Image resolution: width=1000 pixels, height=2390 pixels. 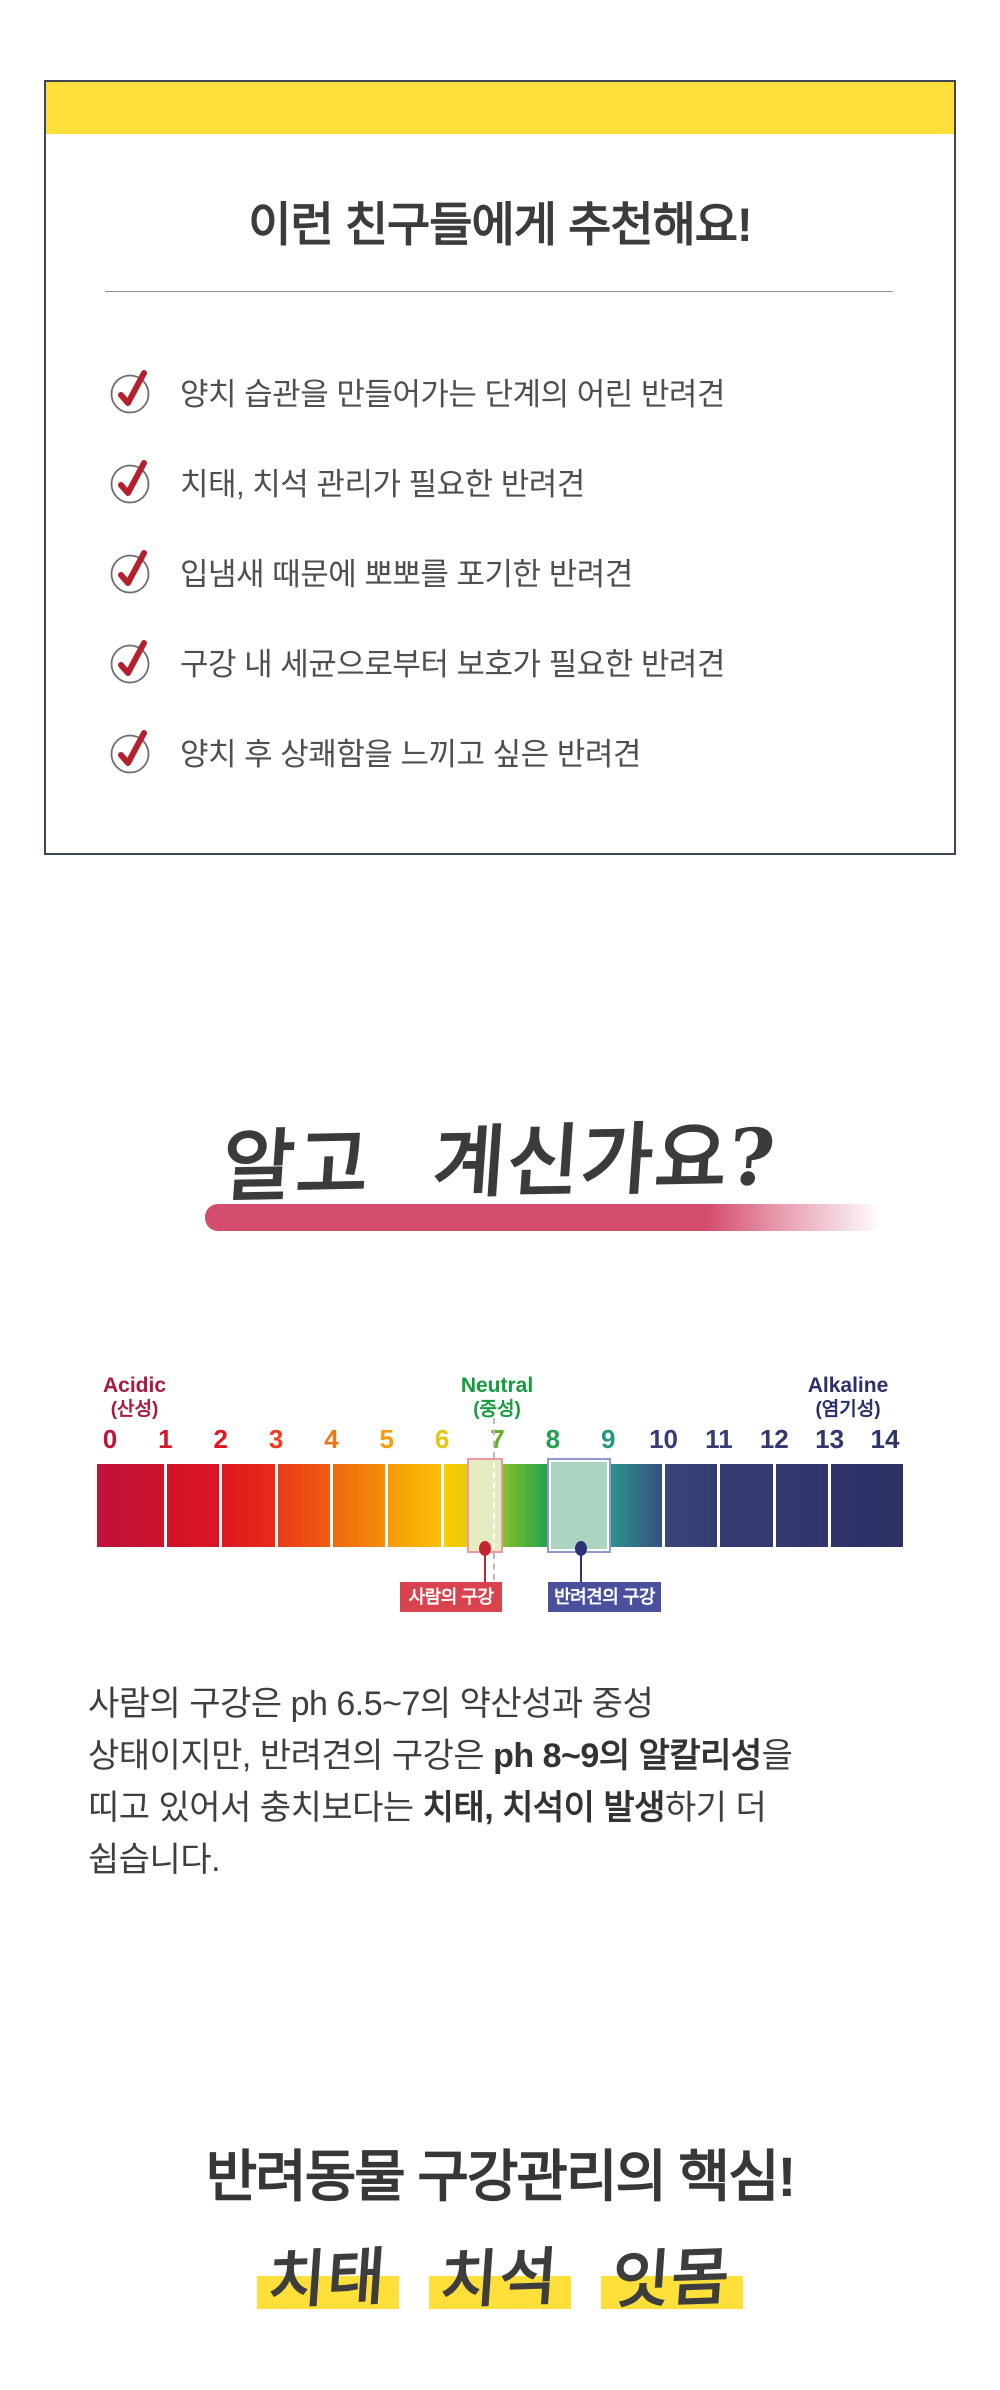 What do you see at coordinates (485, 1505) in the screenshot?
I see `human-range-box` at bounding box center [485, 1505].